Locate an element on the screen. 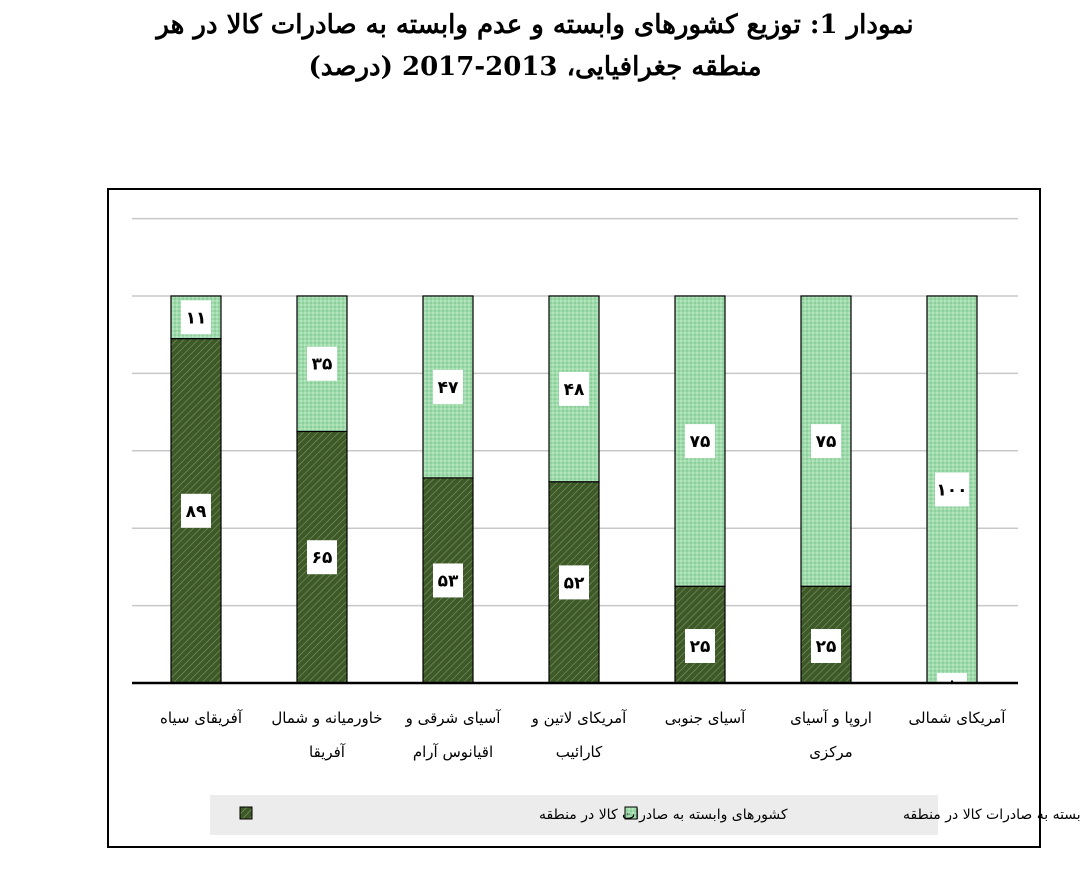 Image resolution: width=1080 pixels, height=878 pixels. category-label: آسیای شرقی و is located at coordinates (453, 718).